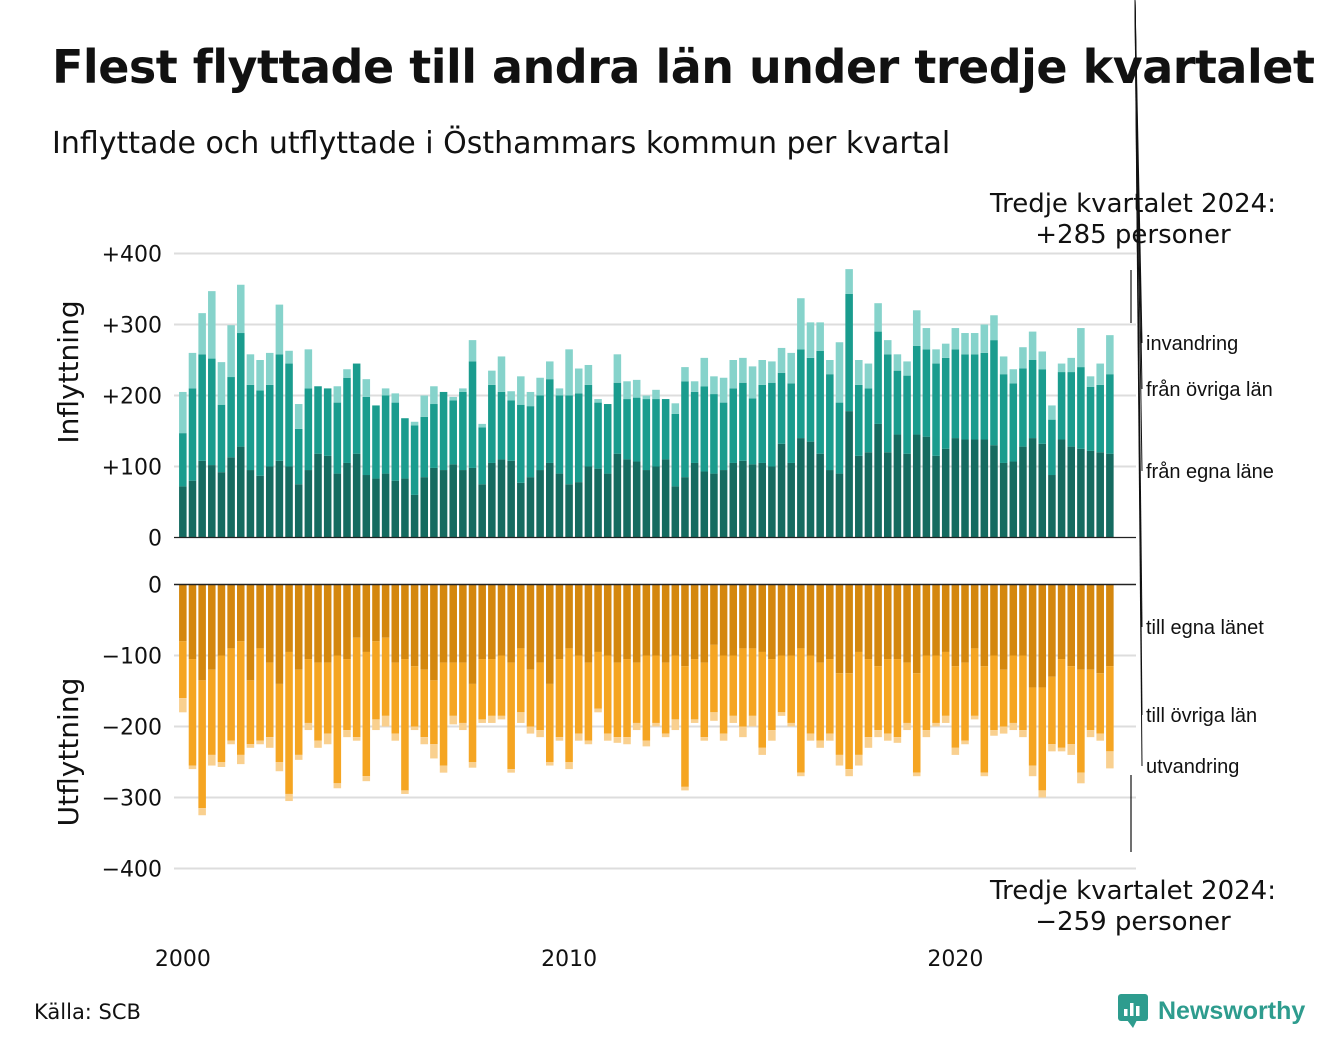 Image resolution: width=1340 pixels, height=1060 pixels. What do you see at coordinates (1210, 472) in the screenshot?
I see `segment-label-inflow: från egna läne` at bounding box center [1210, 472].